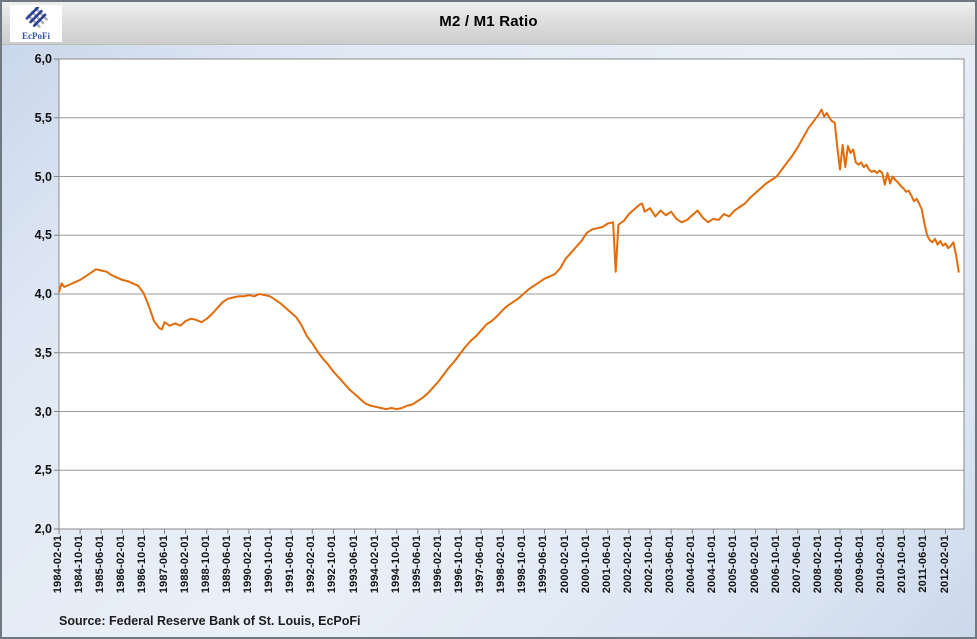 The width and height of the screenshot is (977, 639). Describe the element at coordinates (142, 564) in the screenshot. I see `x-axis-label: 1986-10-01` at that location.